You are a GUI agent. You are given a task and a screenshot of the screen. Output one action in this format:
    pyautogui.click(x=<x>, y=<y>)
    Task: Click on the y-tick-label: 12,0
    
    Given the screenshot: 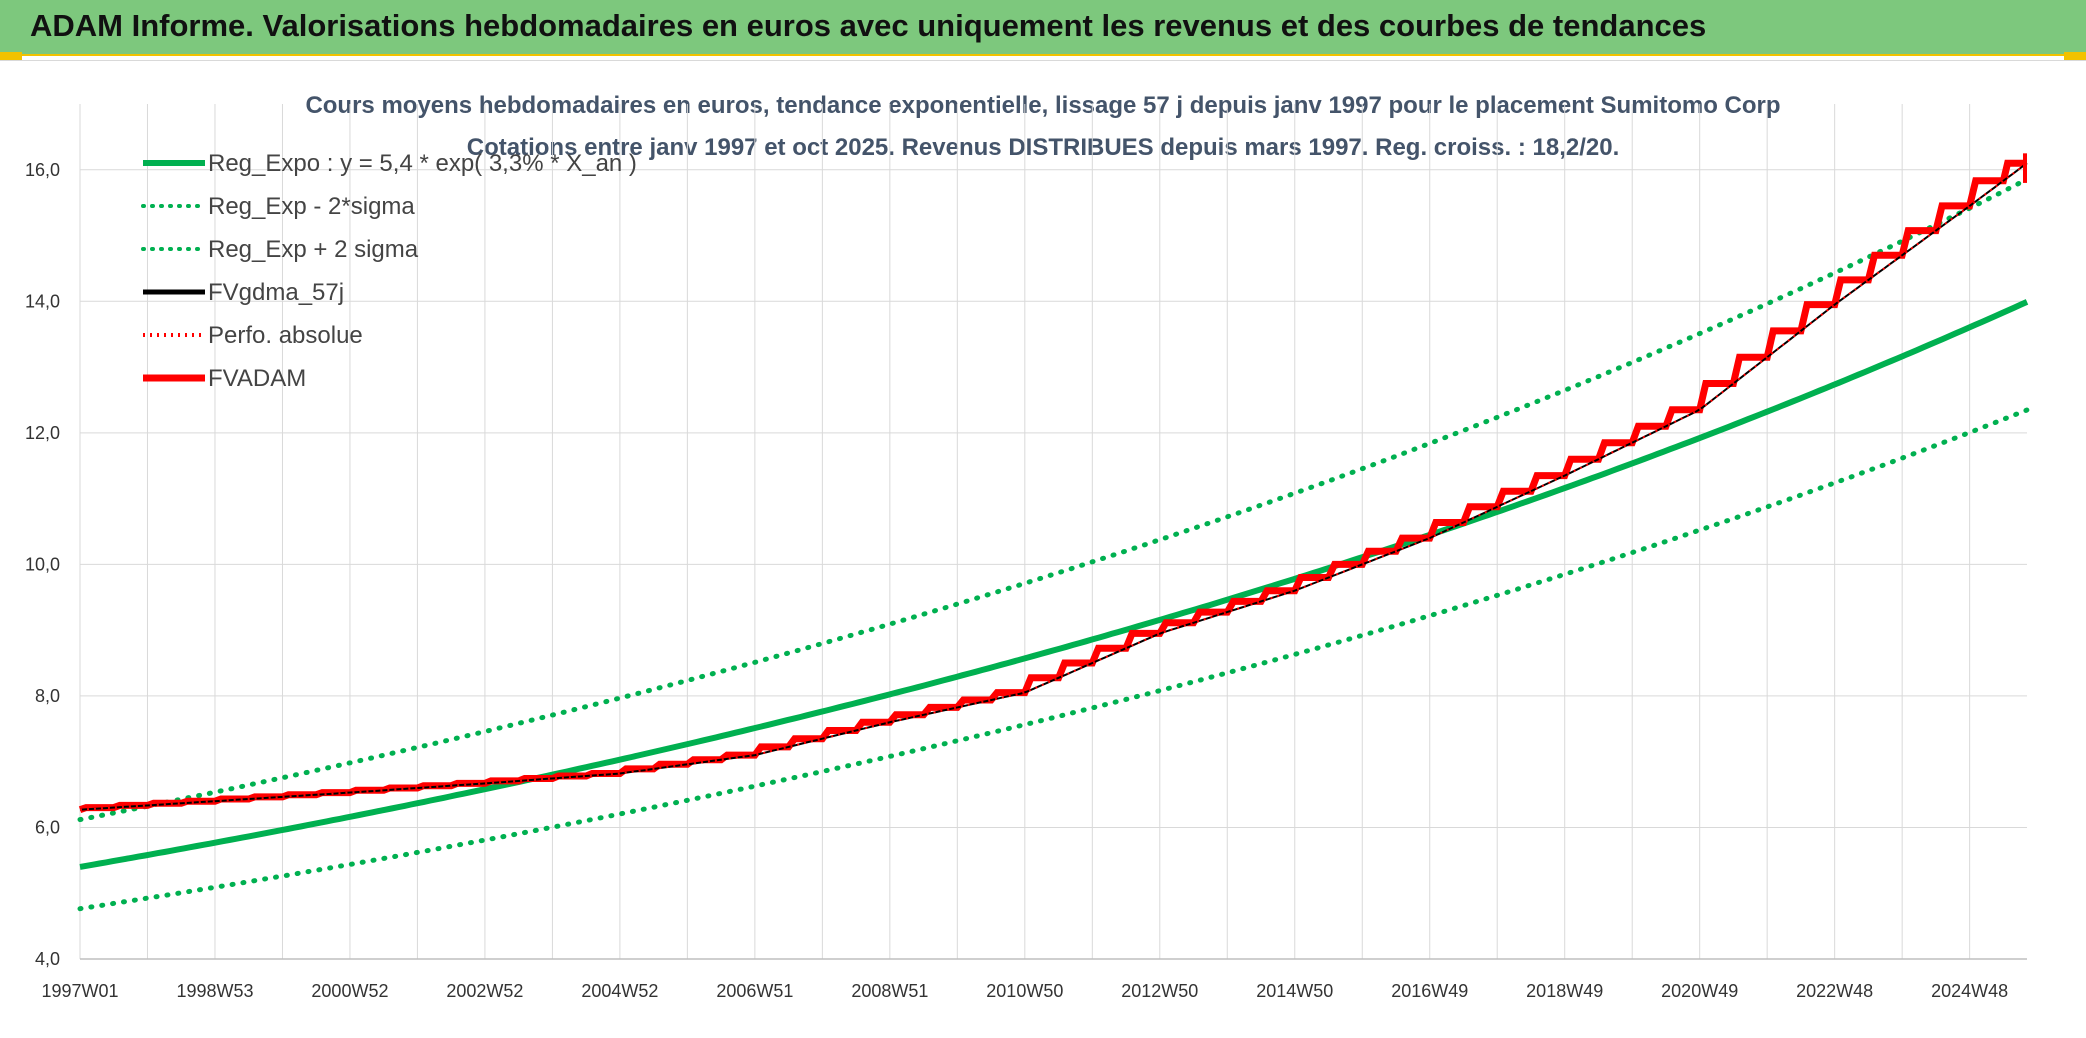 What is the action you would take?
    pyautogui.click(x=42, y=433)
    